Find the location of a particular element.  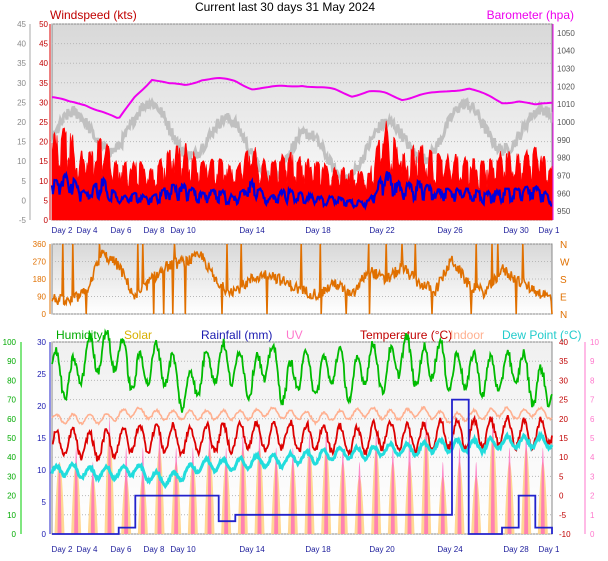

wind-tick-outer: 10 is located at coordinates (21, 161).